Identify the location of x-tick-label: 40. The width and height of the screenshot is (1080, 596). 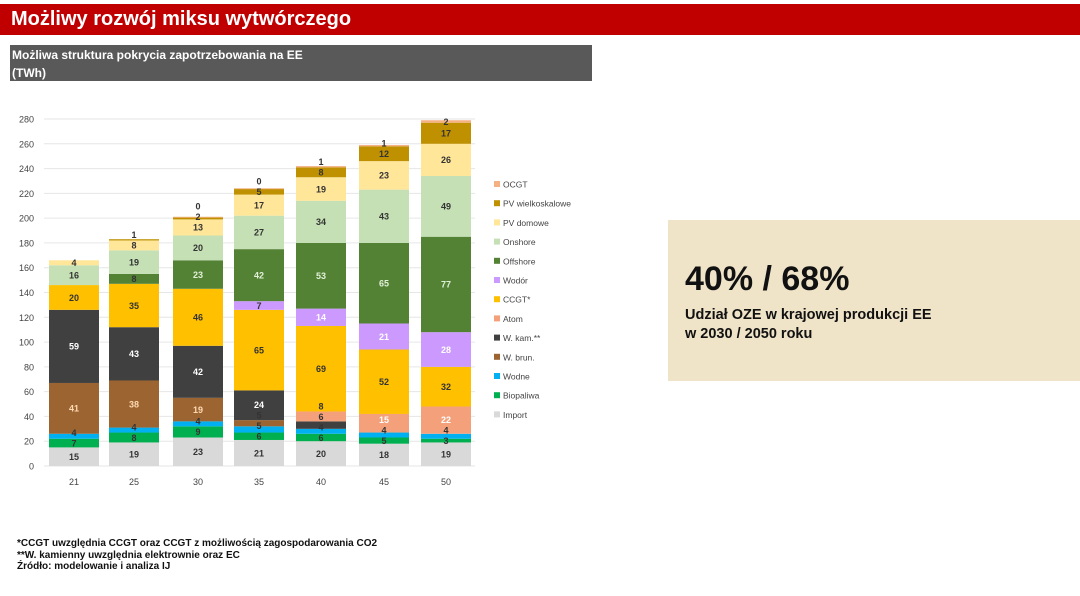
(321, 482).